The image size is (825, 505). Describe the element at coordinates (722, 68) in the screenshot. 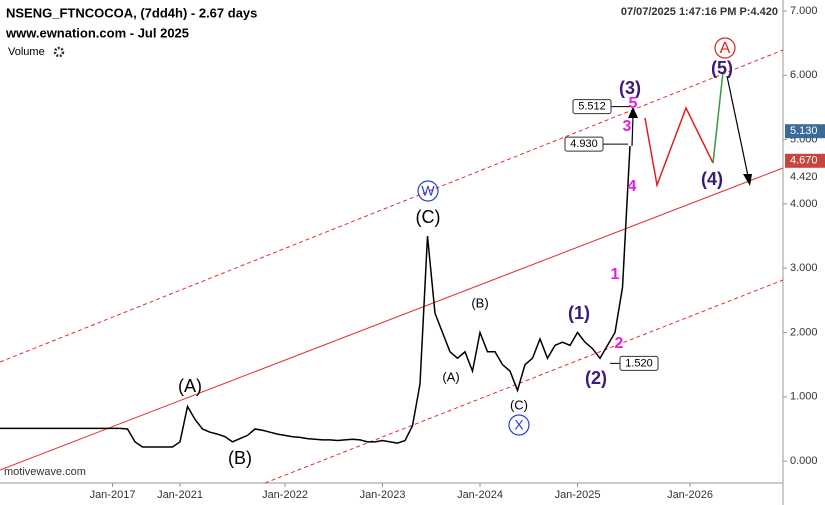

I see `wave-label: (5)` at that location.